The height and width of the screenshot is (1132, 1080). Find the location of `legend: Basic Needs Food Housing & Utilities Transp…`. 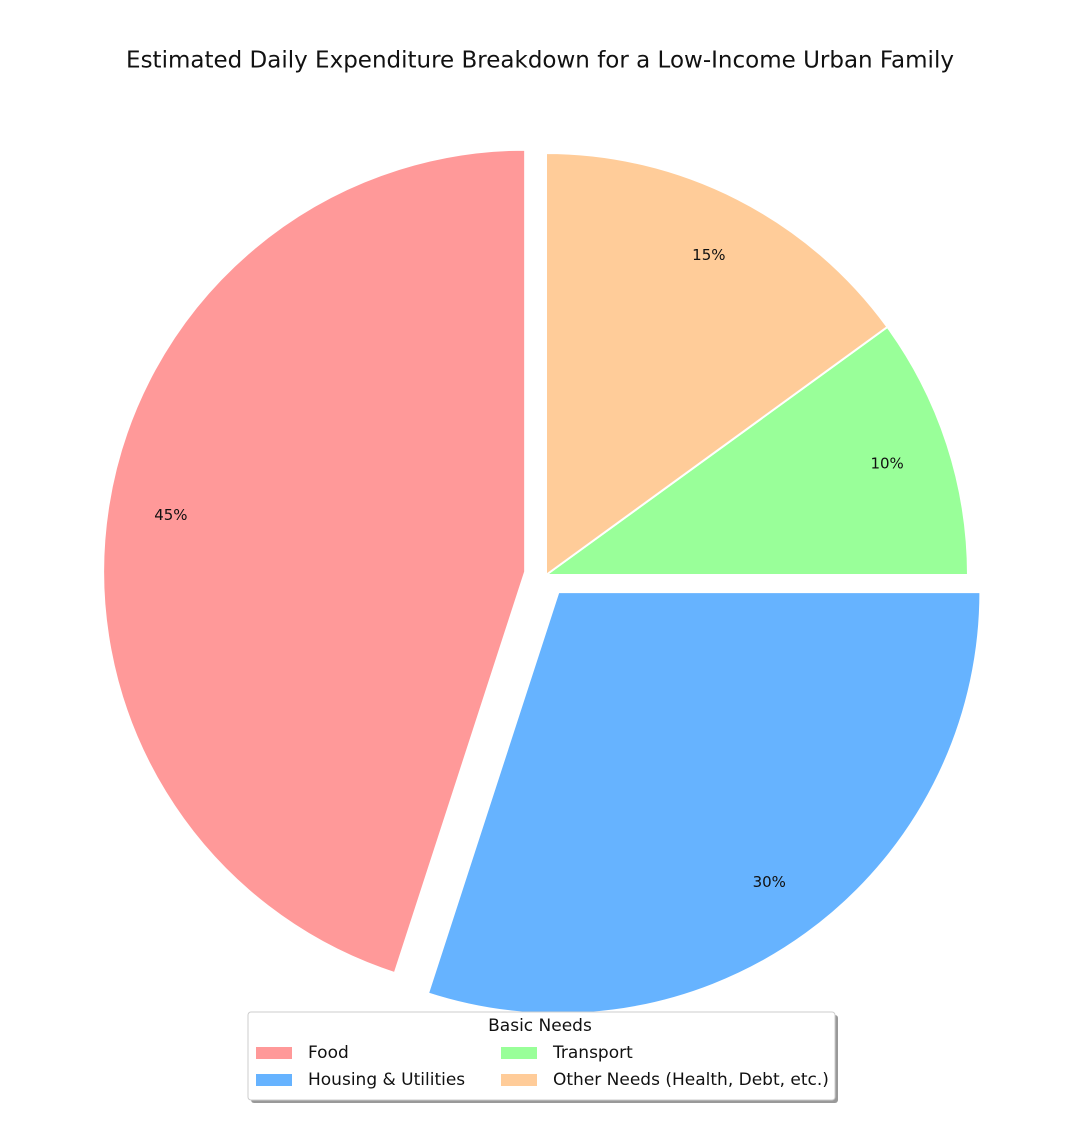

legend: Basic Needs Food Housing & Utilities Transp… is located at coordinates (542, 1057).